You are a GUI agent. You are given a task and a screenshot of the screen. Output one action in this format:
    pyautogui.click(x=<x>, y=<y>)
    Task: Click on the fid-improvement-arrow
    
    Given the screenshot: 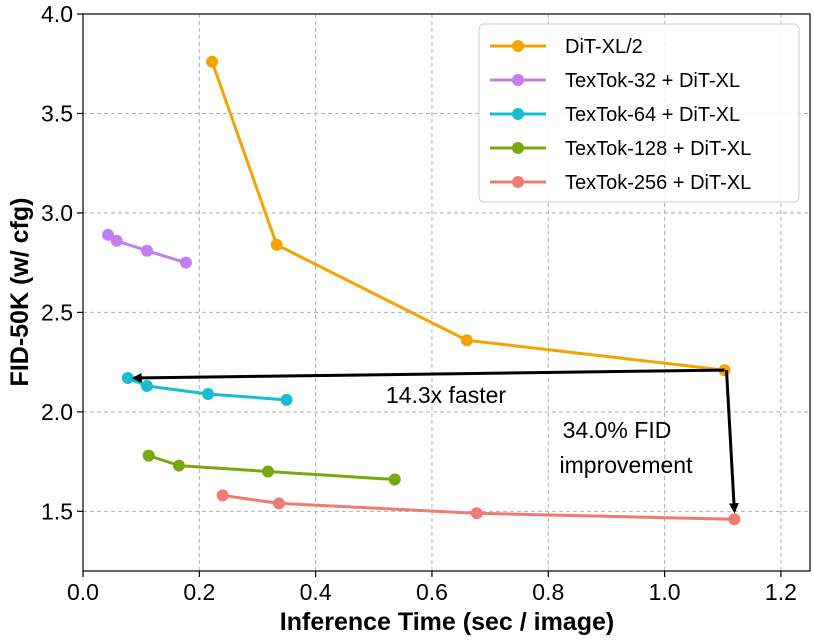 What is the action you would take?
    pyautogui.click(x=732, y=441)
    